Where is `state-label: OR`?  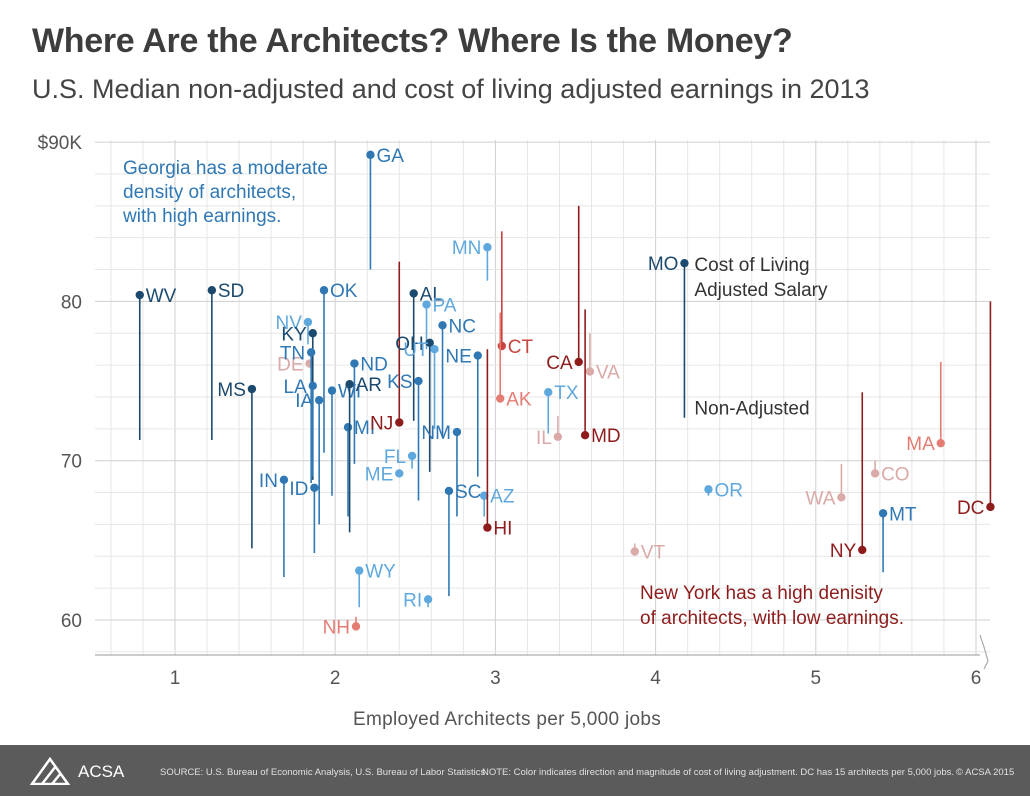 state-label: OR is located at coordinates (728, 490).